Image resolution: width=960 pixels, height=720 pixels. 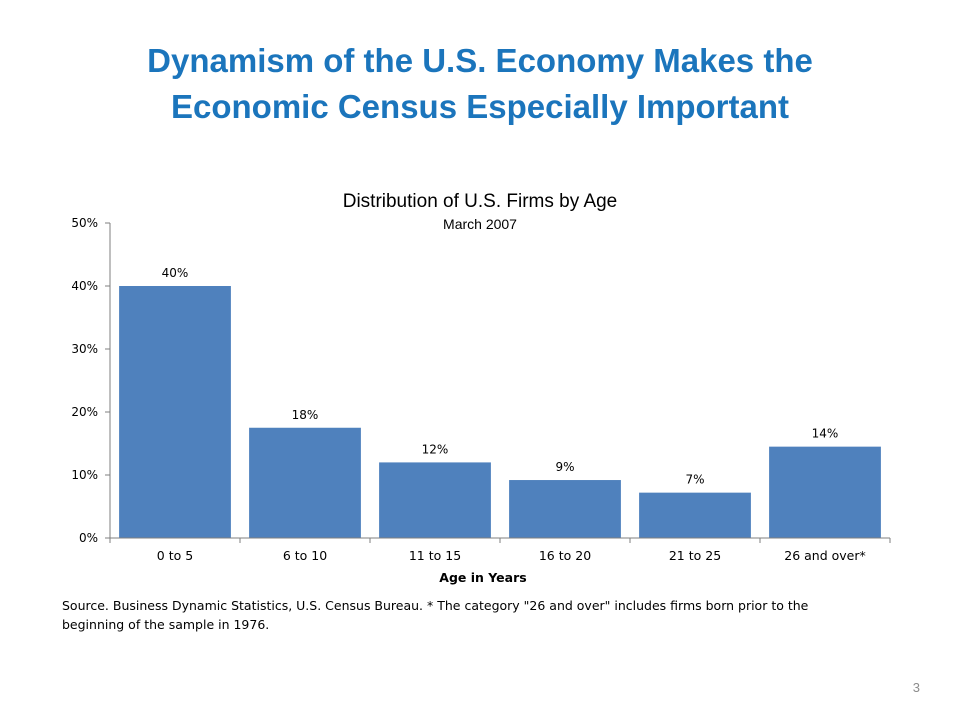 I want to click on category-label-1: 6 to 10, so click(x=305, y=555).